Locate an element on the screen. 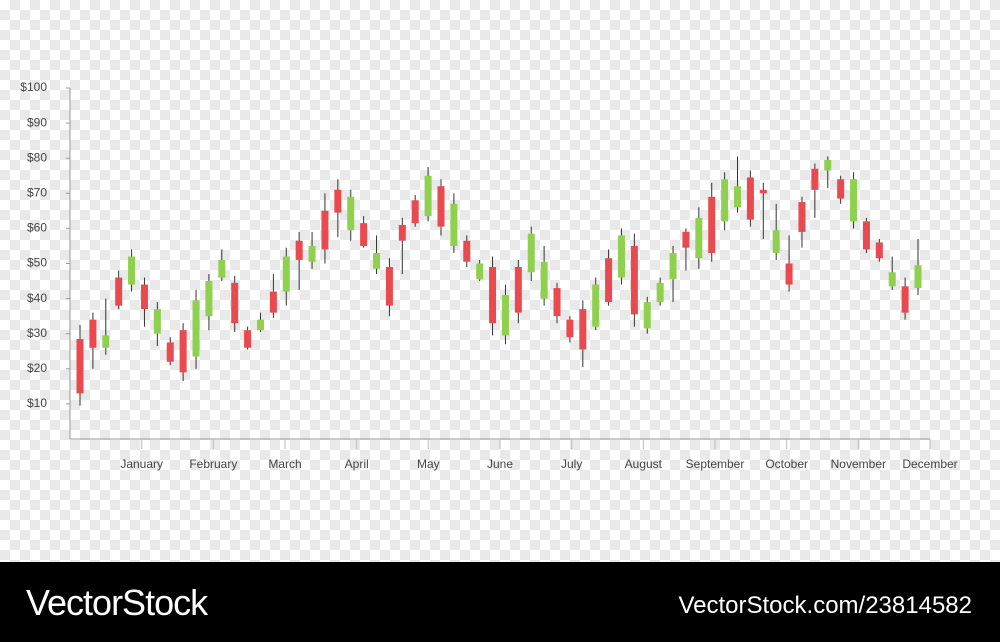  x-tick-label: December is located at coordinates (929, 464).